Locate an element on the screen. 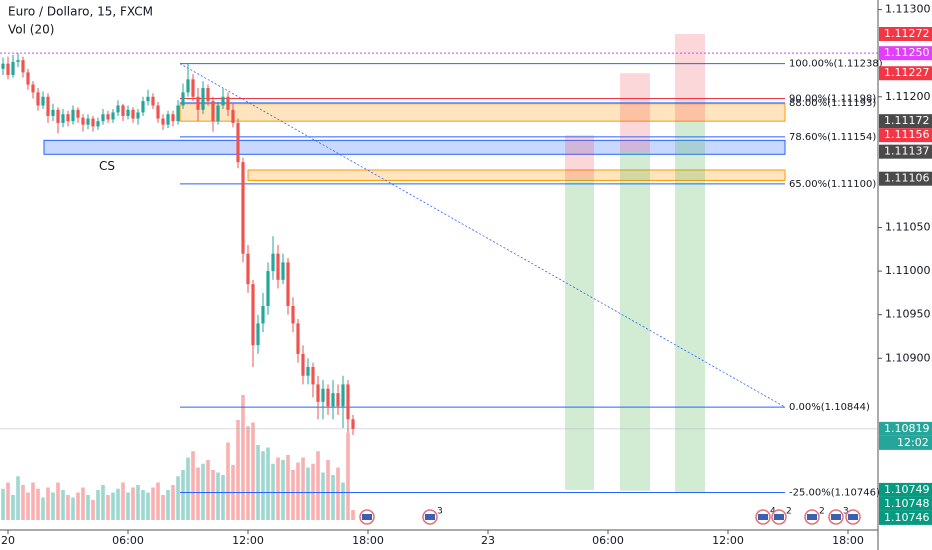 The image size is (932, 550). y-tick-label: 1.10950 is located at coordinates (908, 314).